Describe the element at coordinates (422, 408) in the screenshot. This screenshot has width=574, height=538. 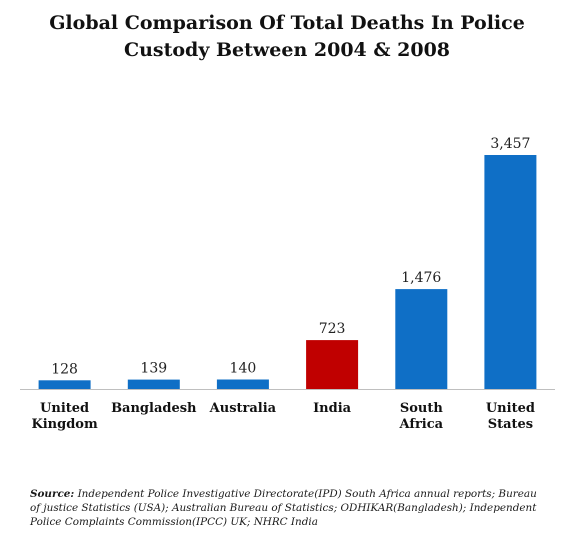
I see `category-label: South` at that location.